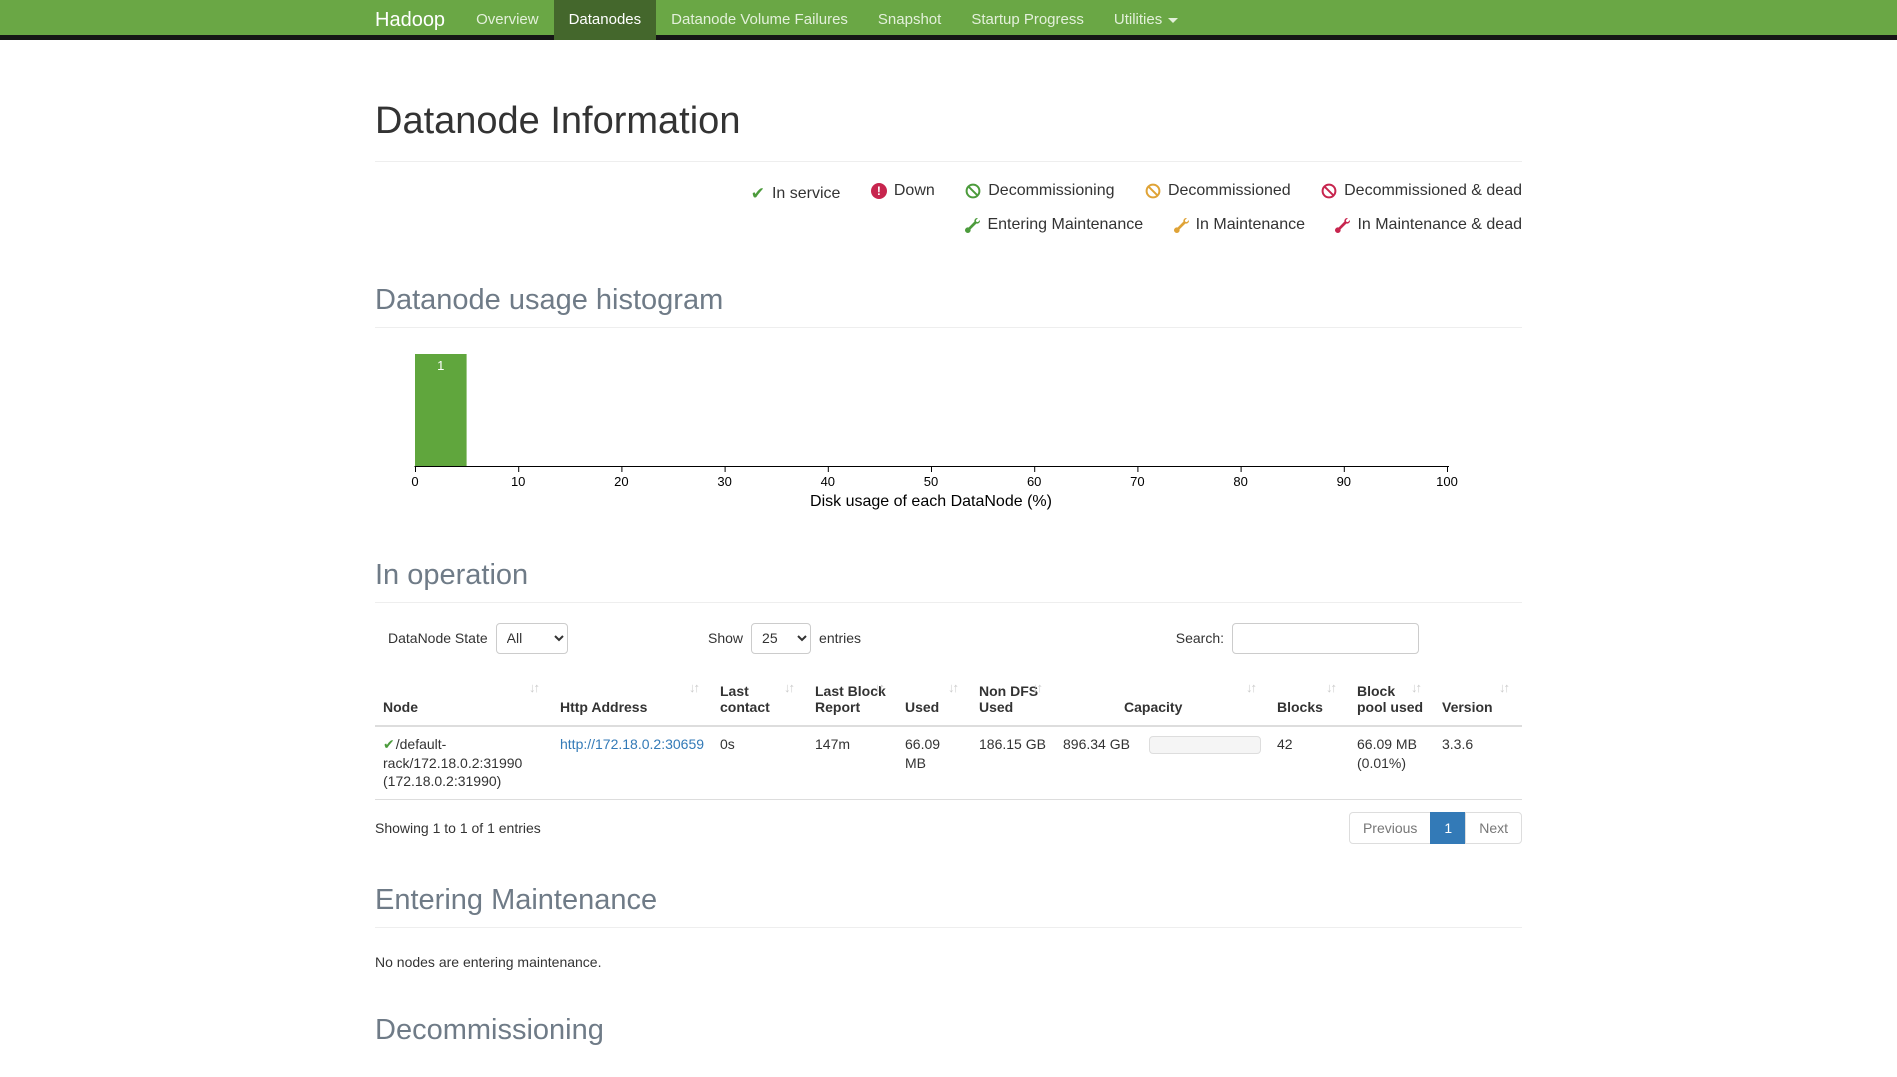 The width and height of the screenshot is (1897, 1077). I want to click on page-title: Datanode Information, so click(558, 121).